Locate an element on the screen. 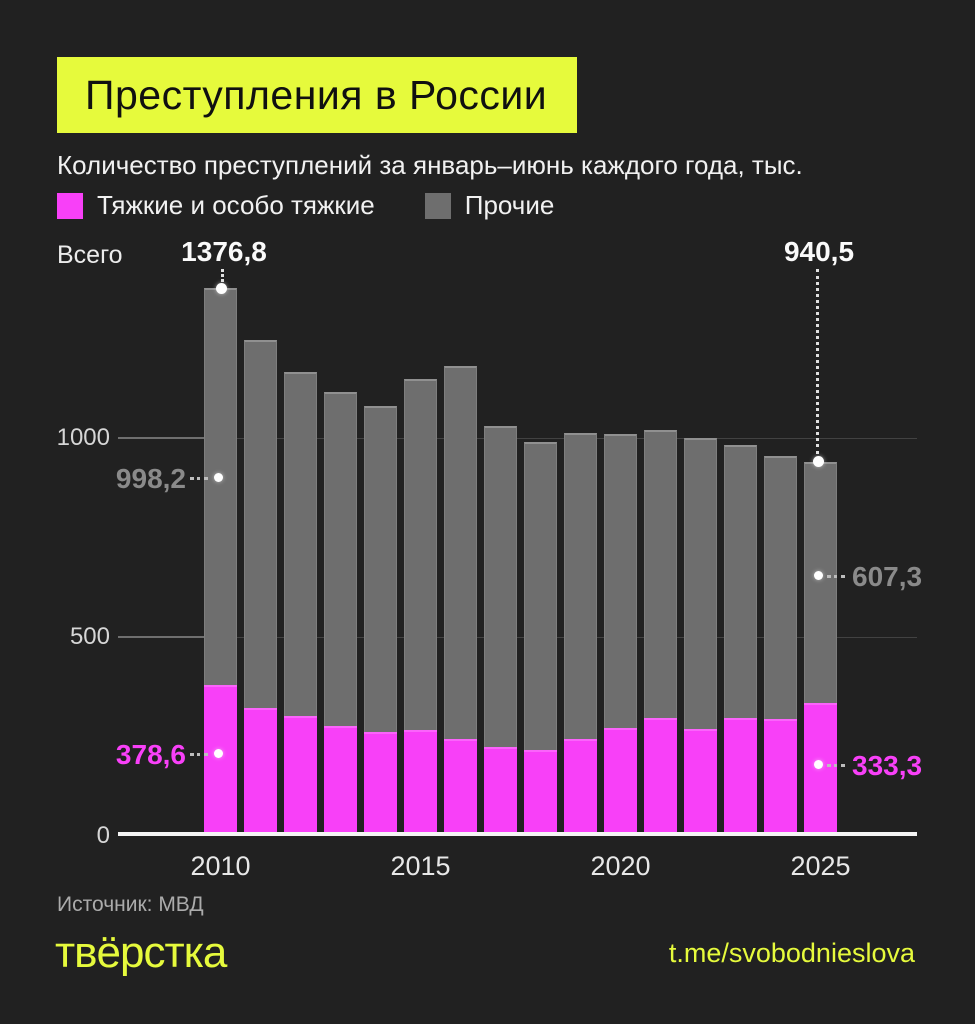  verstka-logo: твёрстка is located at coordinates (141, 952).